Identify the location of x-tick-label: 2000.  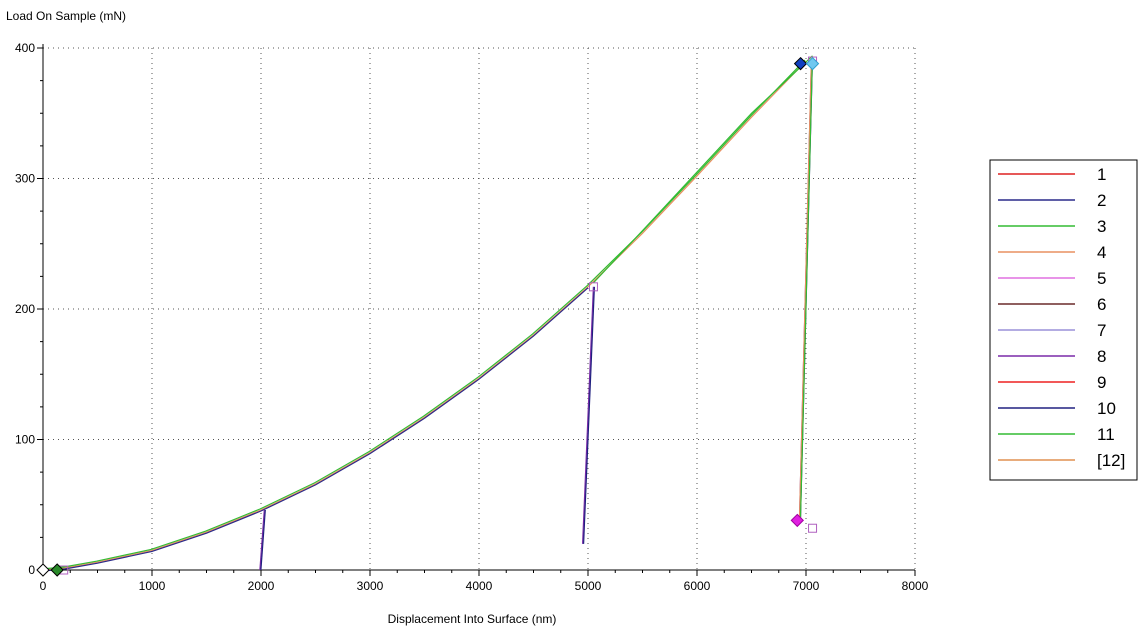
(261, 586).